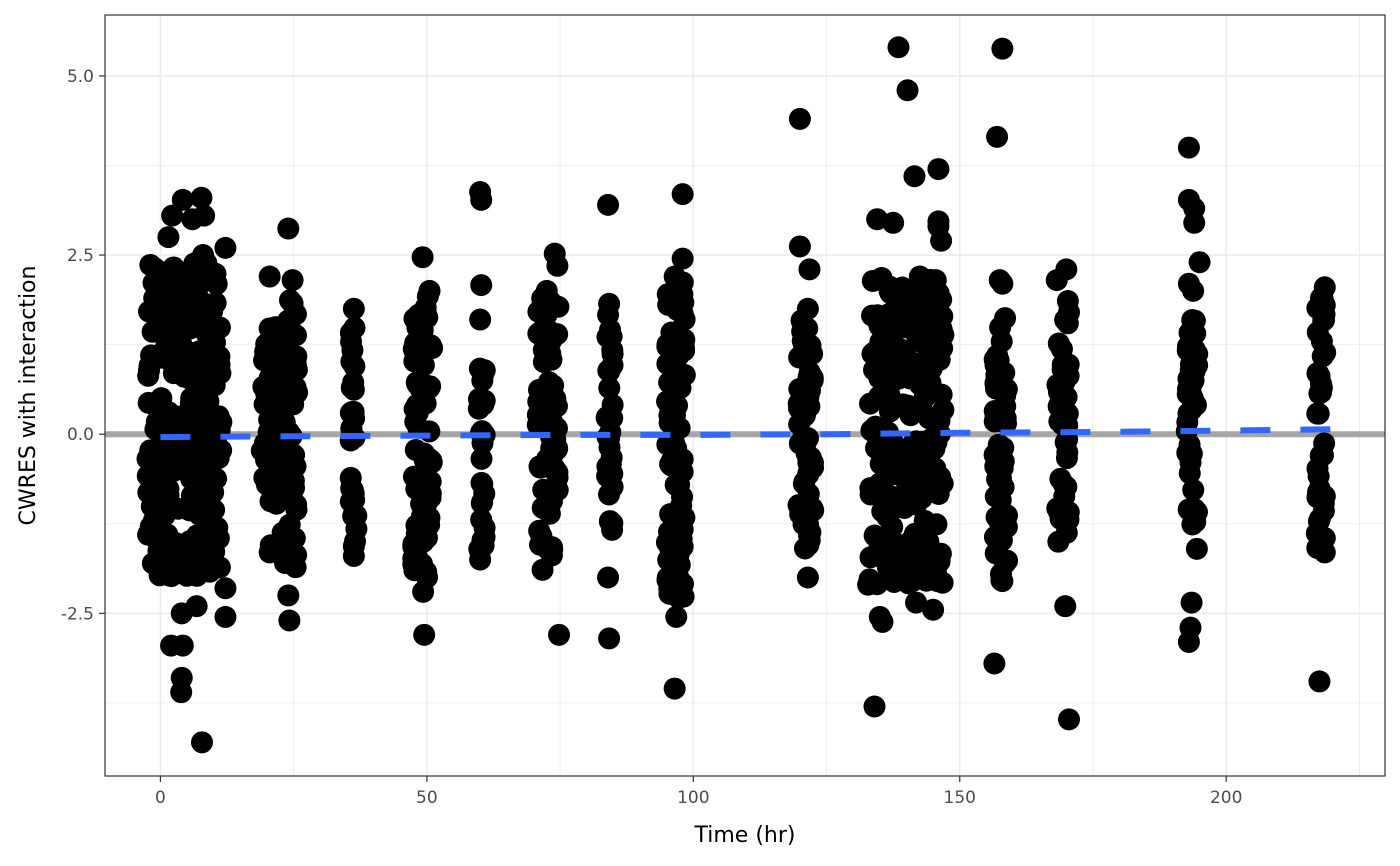 This screenshot has width=1400, height=866. Describe the element at coordinates (80, 256) in the screenshot. I see `y-tick-label: 2.5` at that location.